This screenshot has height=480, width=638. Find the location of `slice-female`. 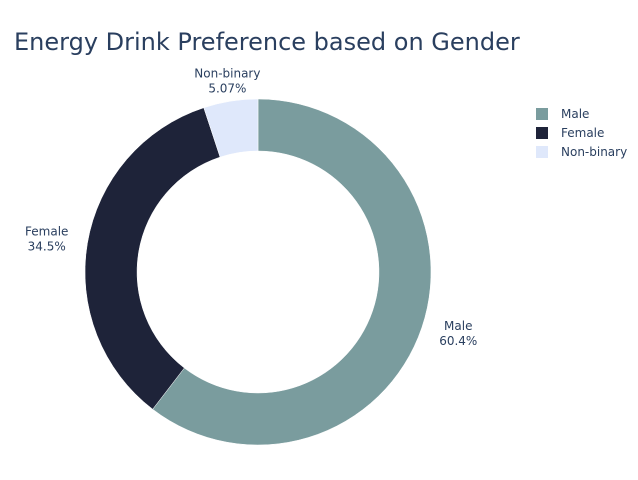

slice-female is located at coordinates (152, 258).